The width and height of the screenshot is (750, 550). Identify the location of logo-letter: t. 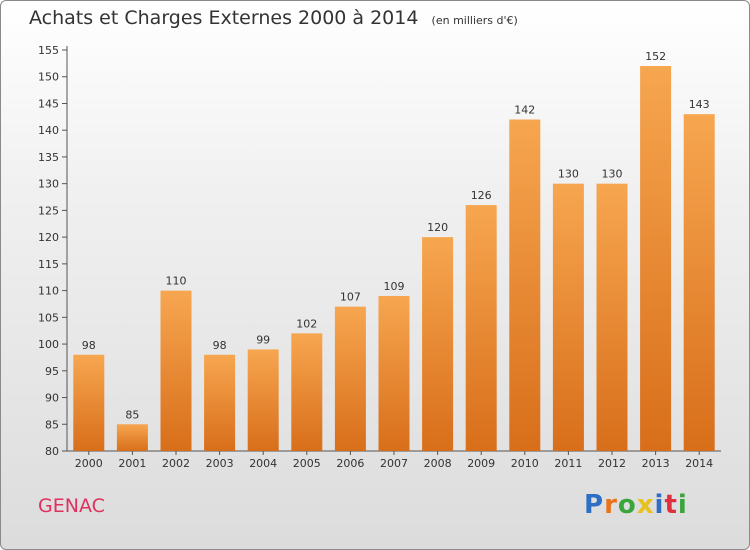
(671, 505).